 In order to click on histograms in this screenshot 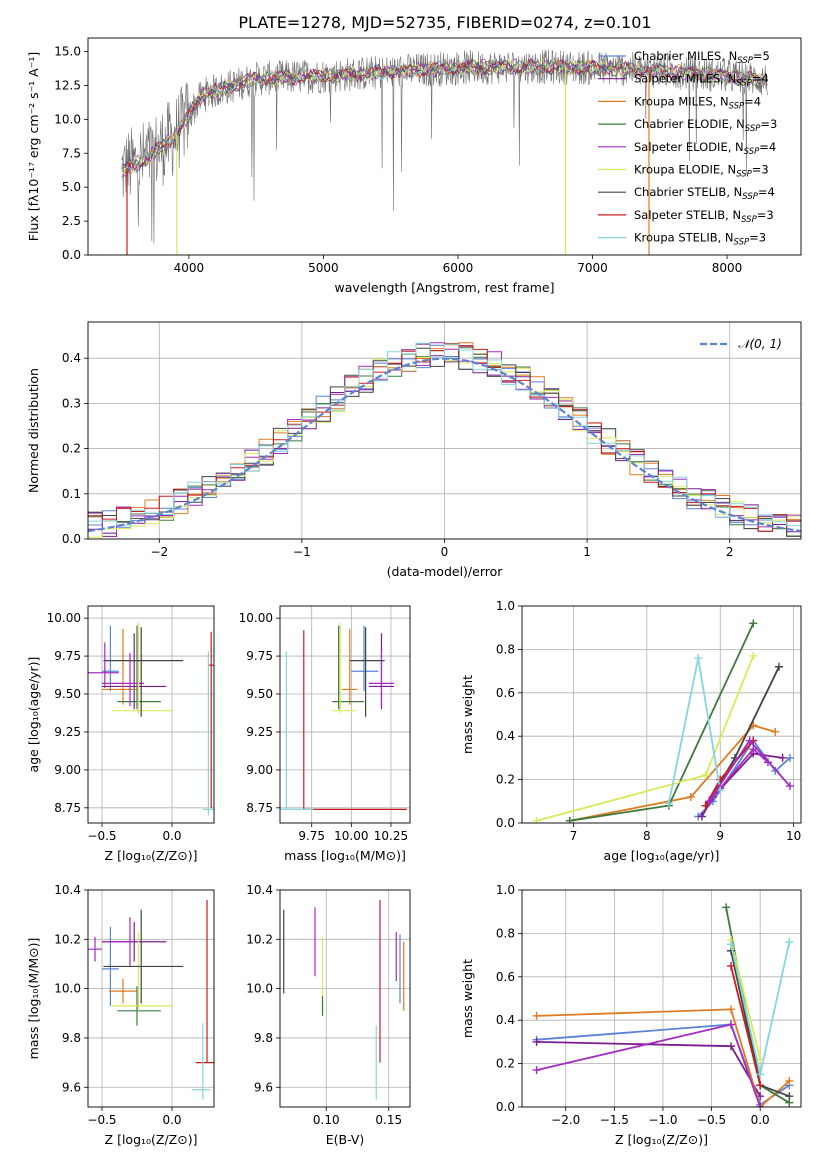, I will do `click(444, 440)`.